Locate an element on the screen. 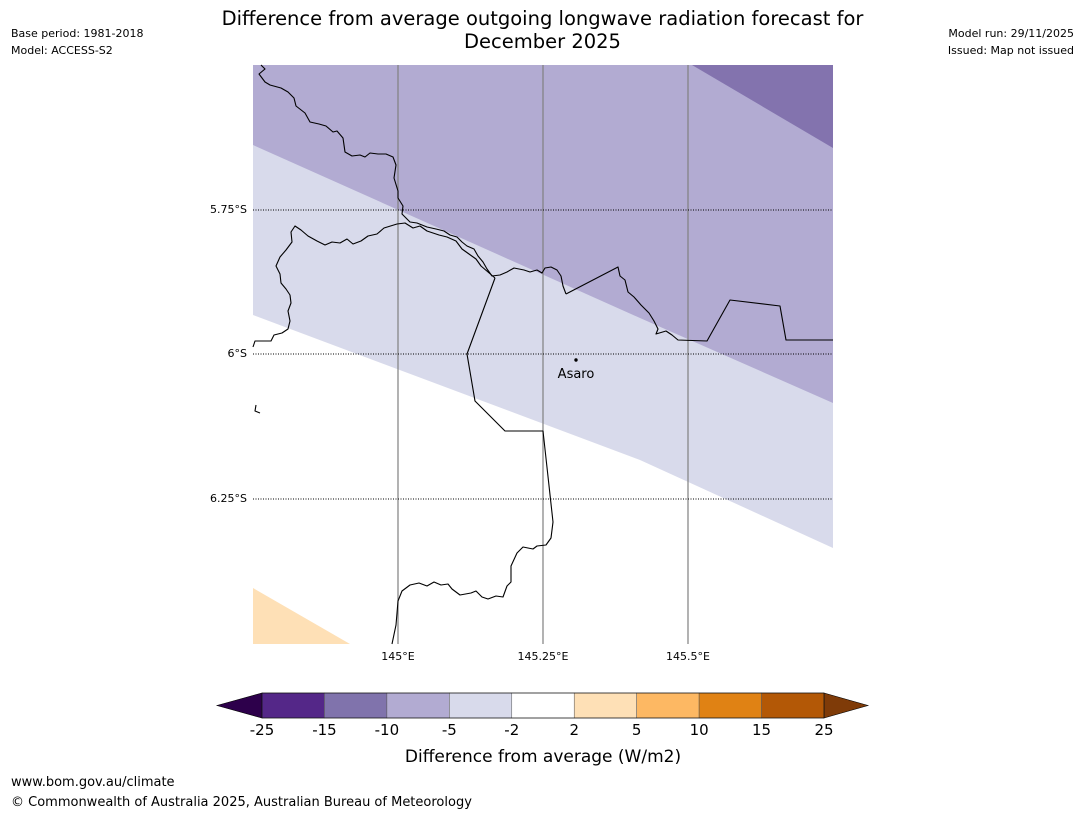 This screenshot has height=816, width=1085. colorbar-tick-label: -10 is located at coordinates (387, 730).